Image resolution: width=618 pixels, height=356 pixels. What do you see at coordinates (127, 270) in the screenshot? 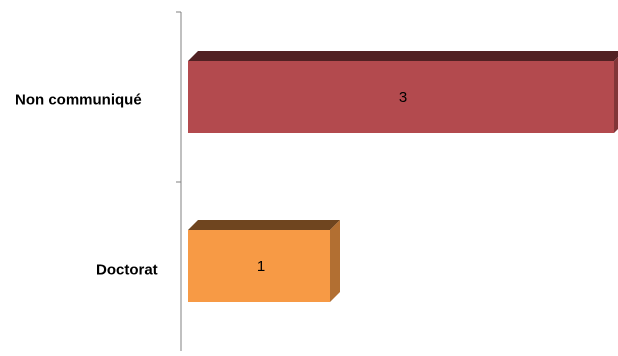
I see `category-label-doctorat: Doctorat` at bounding box center [127, 270].